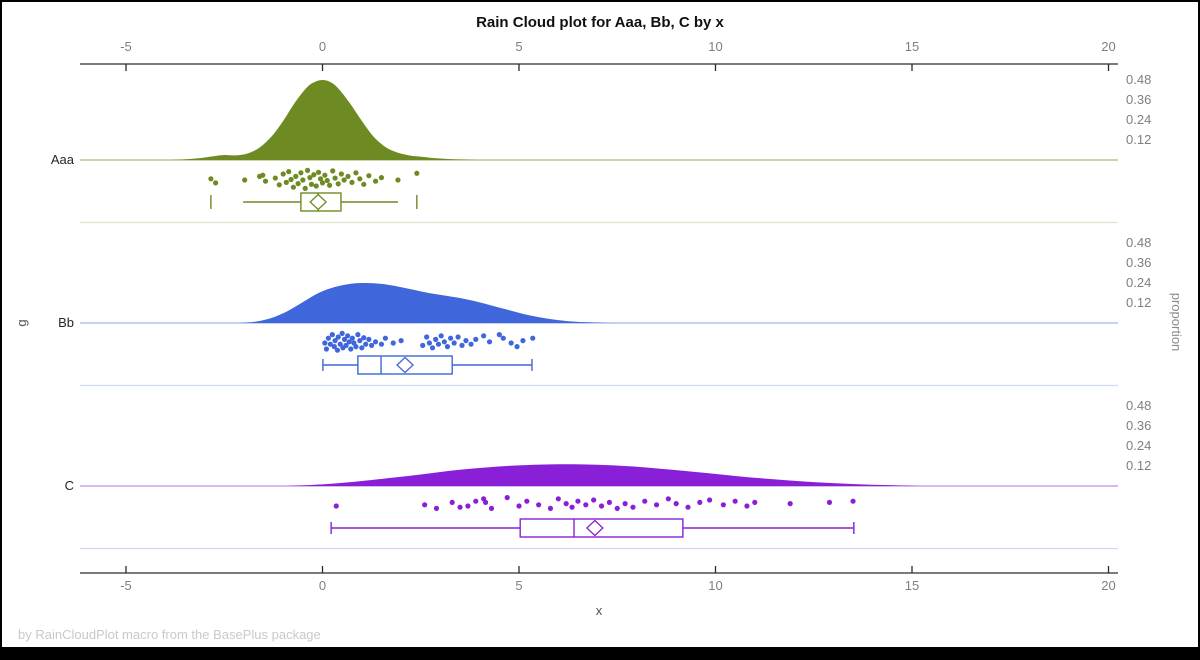 The width and height of the screenshot is (1200, 660). What do you see at coordinates (1138, 405) in the screenshot?
I see `proportion-tick-label: 0.48` at bounding box center [1138, 405].